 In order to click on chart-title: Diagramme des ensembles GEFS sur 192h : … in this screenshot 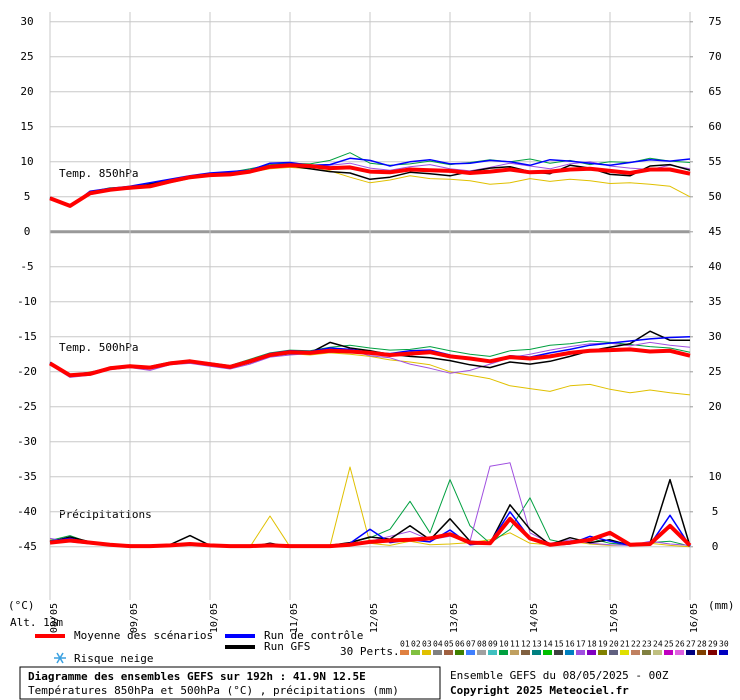, I will do `click(197, 676)`.